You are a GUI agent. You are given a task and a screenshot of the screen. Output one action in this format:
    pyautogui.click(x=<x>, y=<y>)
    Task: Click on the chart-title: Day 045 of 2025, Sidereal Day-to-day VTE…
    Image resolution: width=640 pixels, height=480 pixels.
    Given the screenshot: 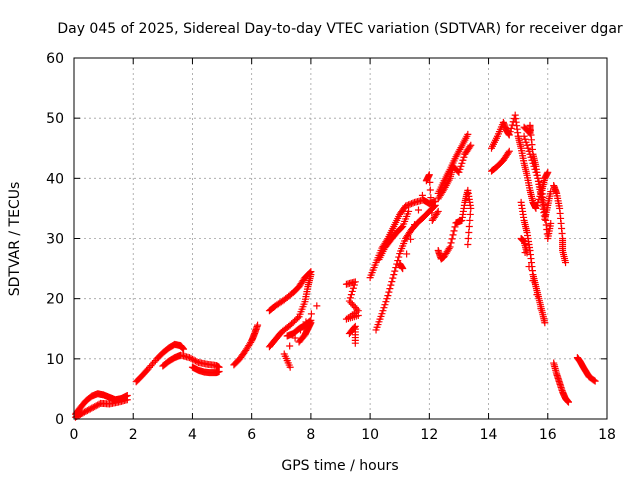 What is the action you would take?
    pyautogui.click(x=340, y=29)
    